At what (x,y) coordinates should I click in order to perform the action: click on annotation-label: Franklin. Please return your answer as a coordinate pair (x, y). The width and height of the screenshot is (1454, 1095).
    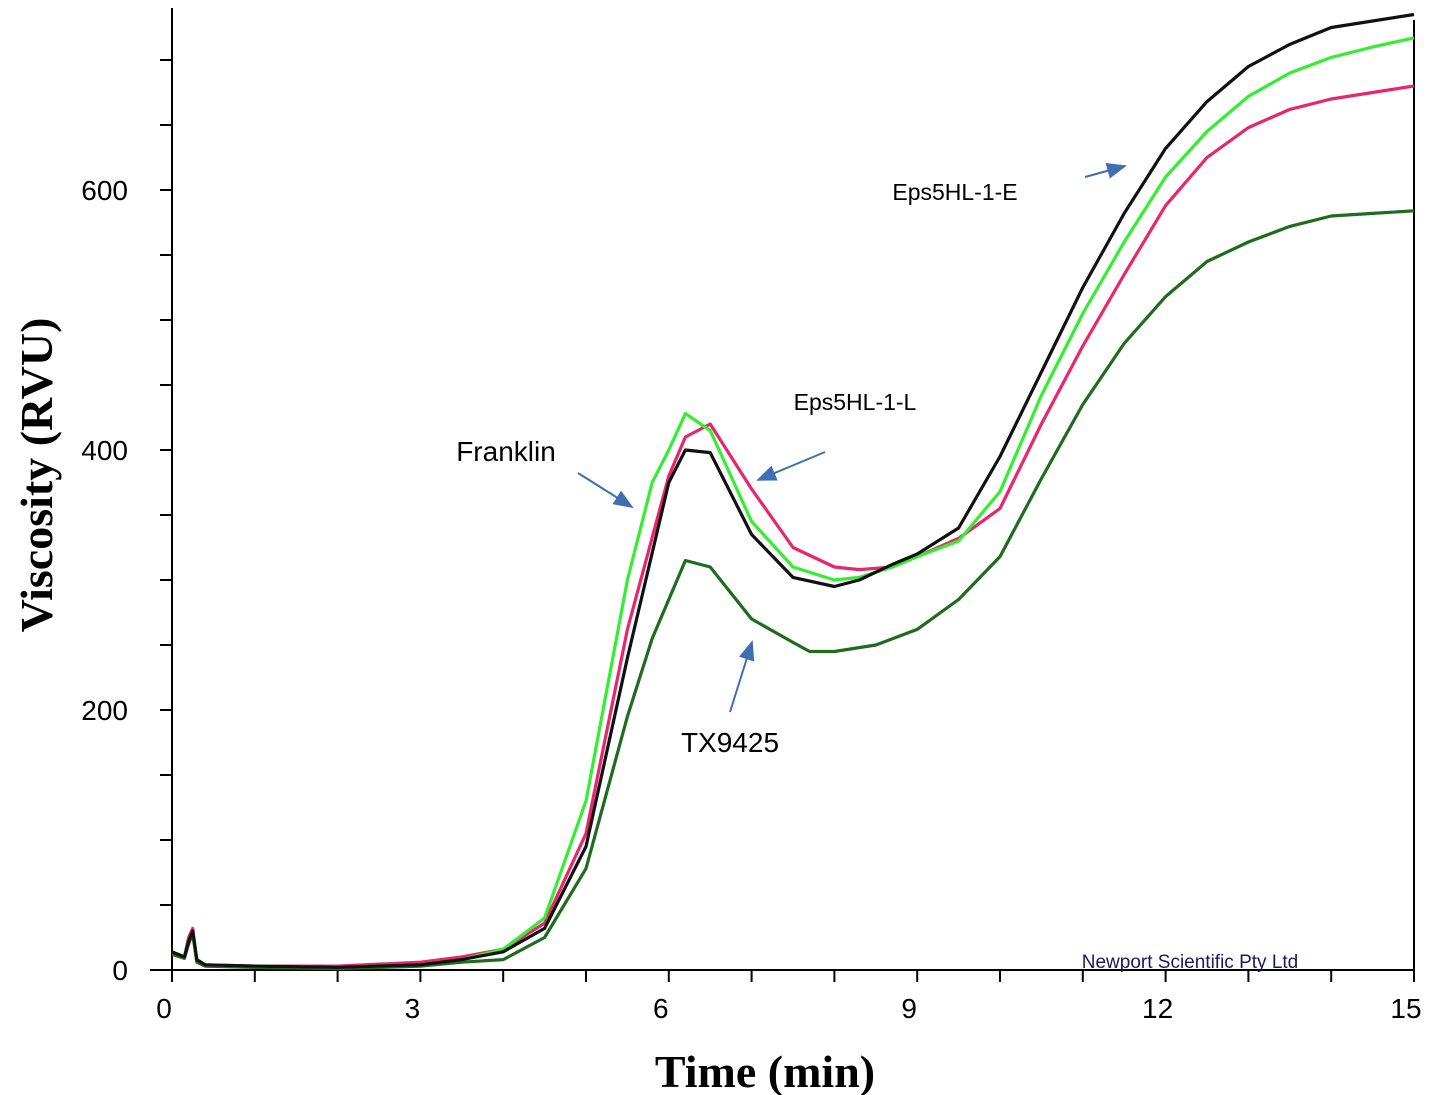
    Looking at the image, I should click on (506, 451).